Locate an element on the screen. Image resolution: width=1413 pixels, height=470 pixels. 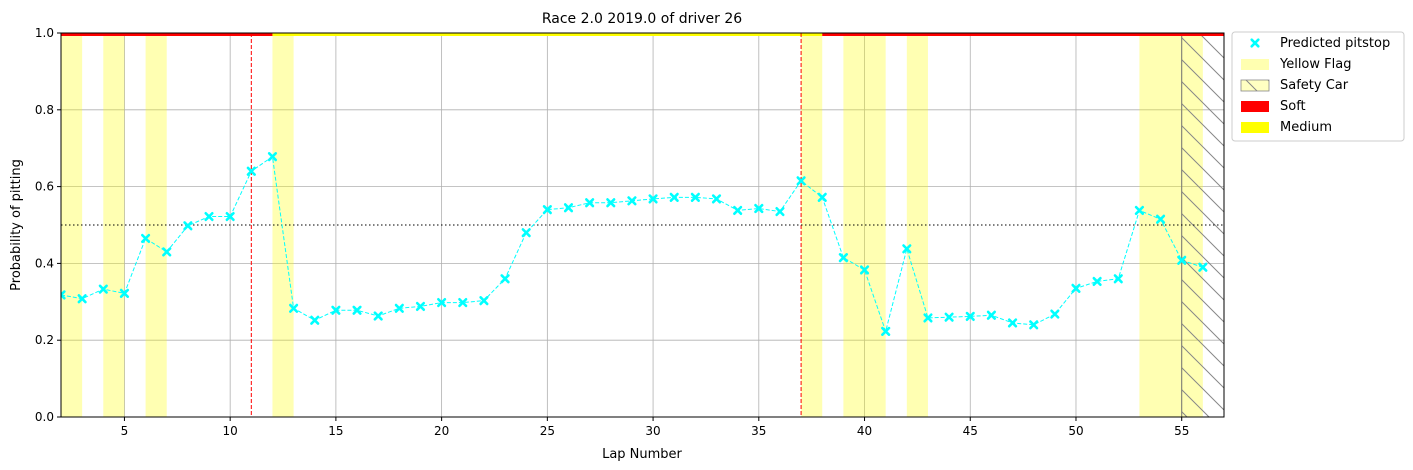
chart-title: Race 2.0 2019.0 of driver 26 is located at coordinates (642, 19).